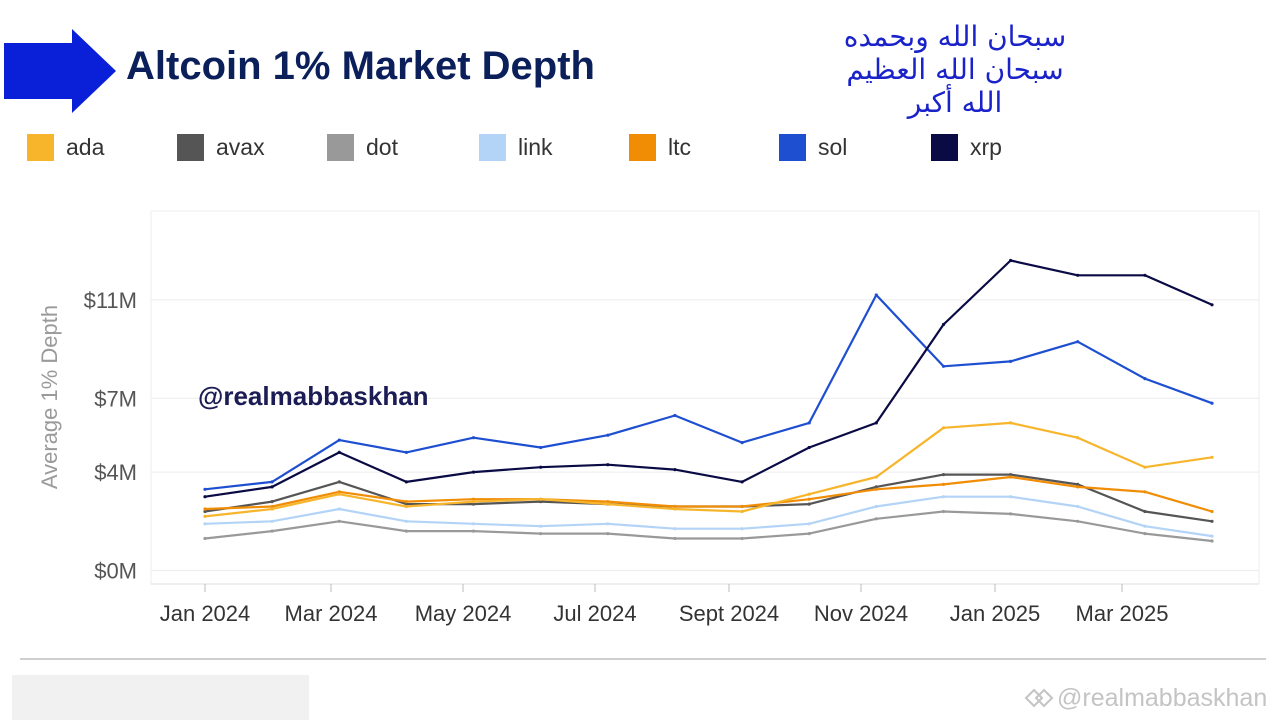 This screenshot has height=720, width=1280. Describe the element at coordinates (966, 147) in the screenshot. I see `legend-item-xrp: xrp` at that location.